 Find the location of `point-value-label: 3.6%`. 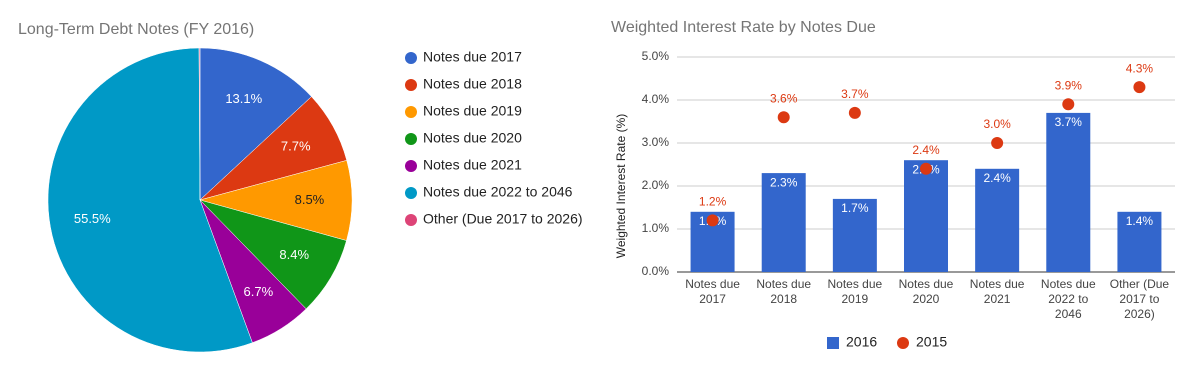

point-value-label: 3.6% is located at coordinates (784, 98).